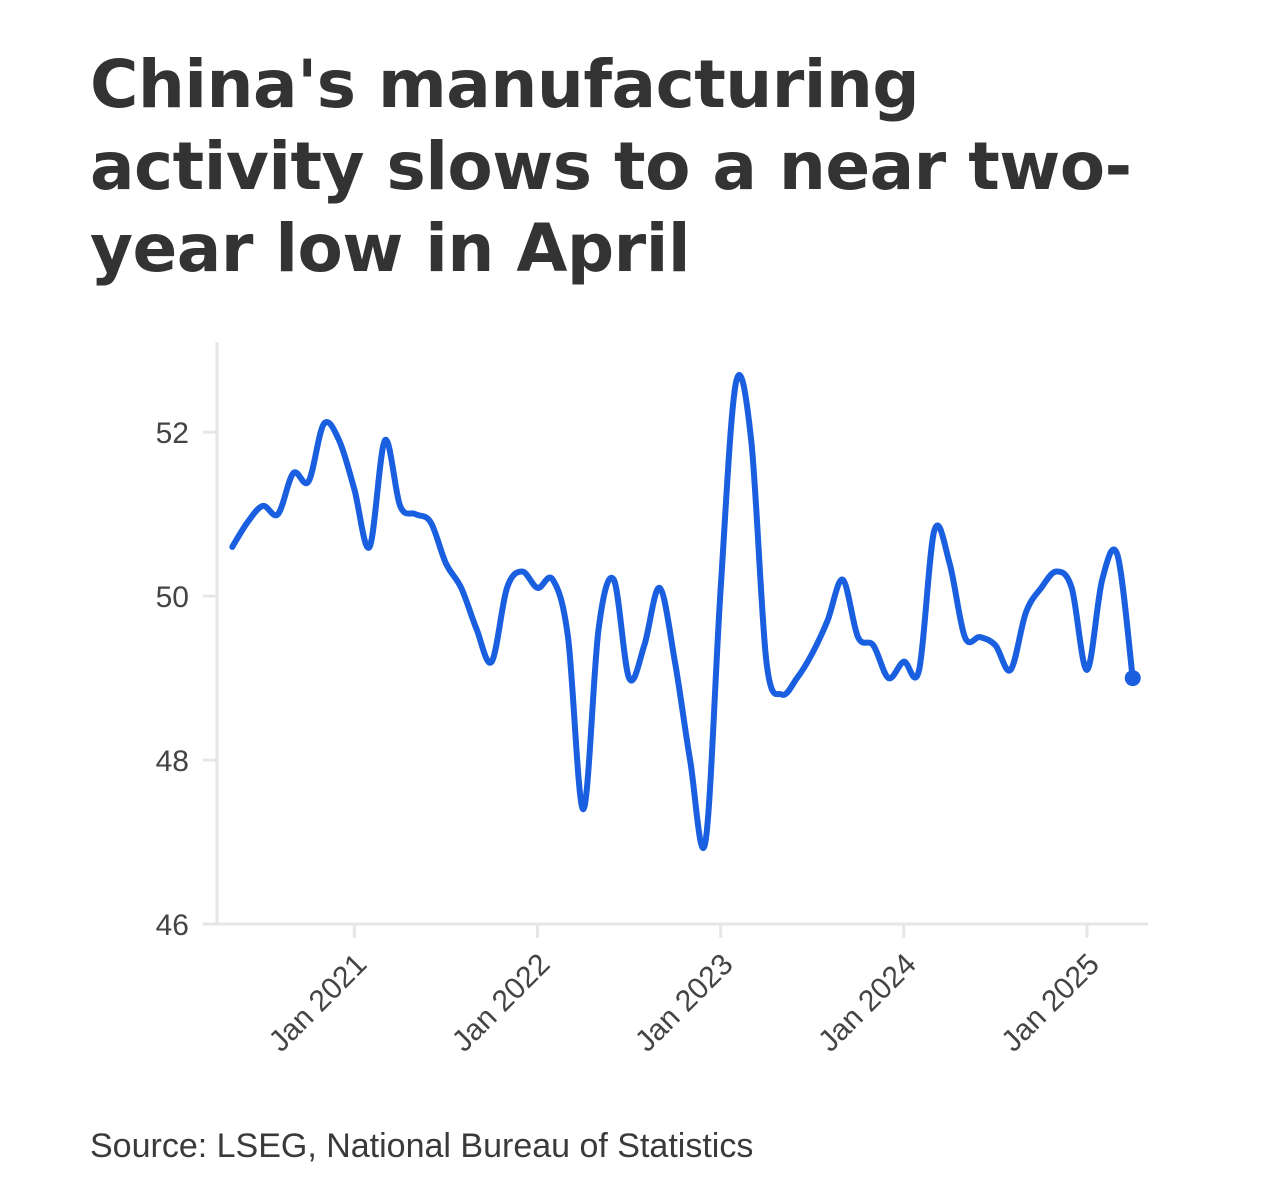 Image resolution: width=1280 pixels, height=1203 pixels. What do you see at coordinates (1050, 1003) in the screenshot?
I see `x-tick-label: Jan 2025` at bounding box center [1050, 1003].